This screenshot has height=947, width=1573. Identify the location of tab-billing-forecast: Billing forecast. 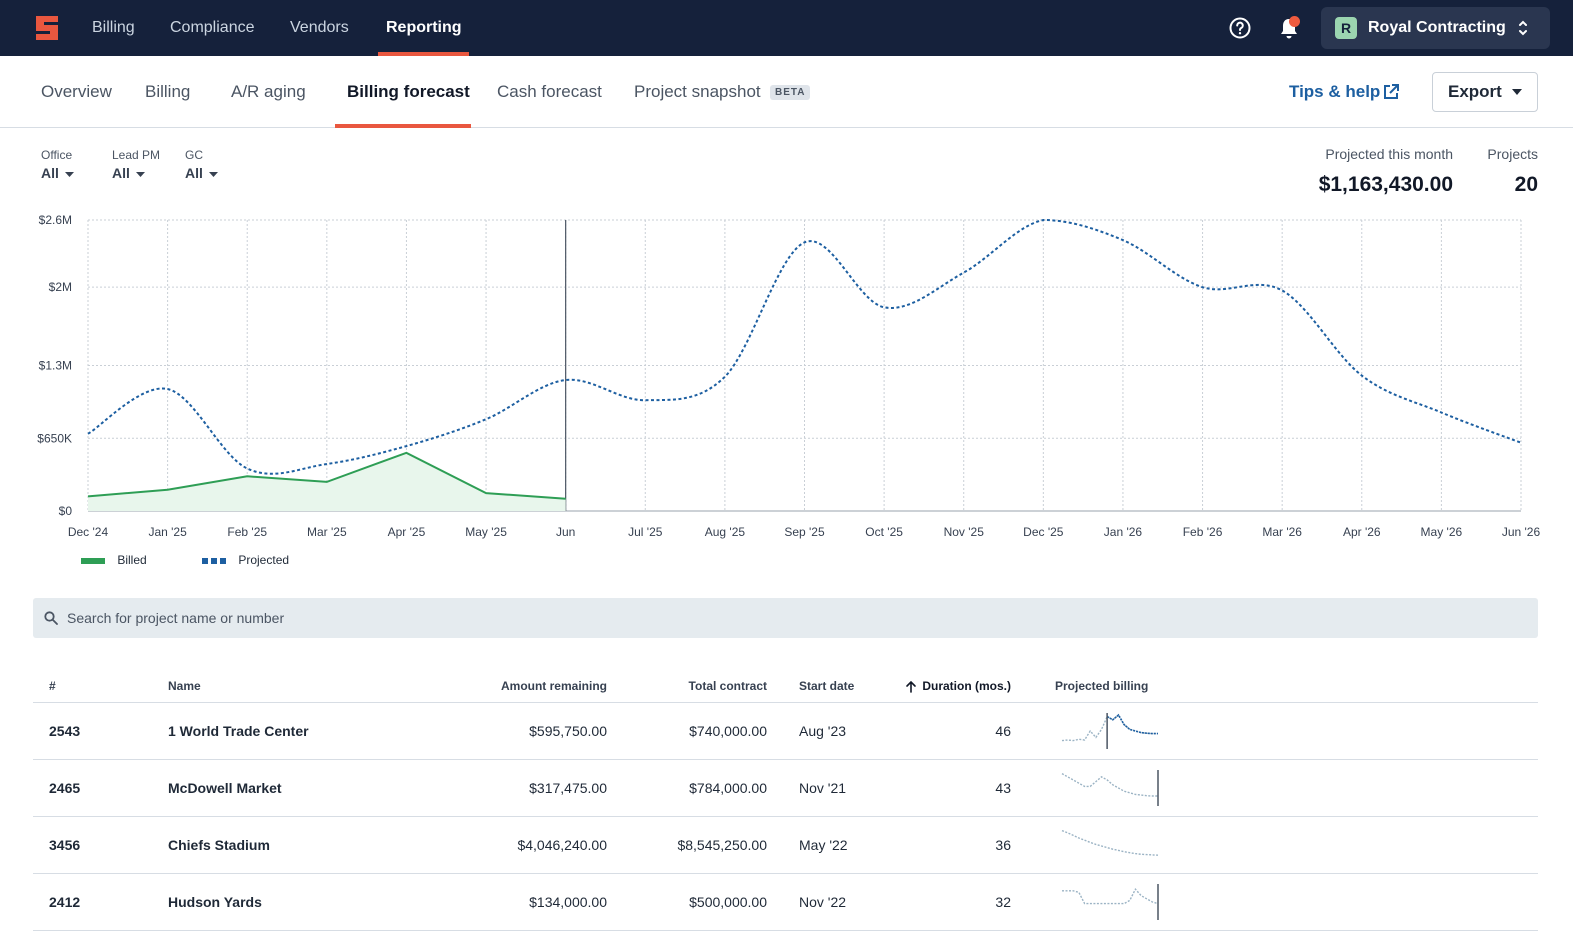
(408, 91).